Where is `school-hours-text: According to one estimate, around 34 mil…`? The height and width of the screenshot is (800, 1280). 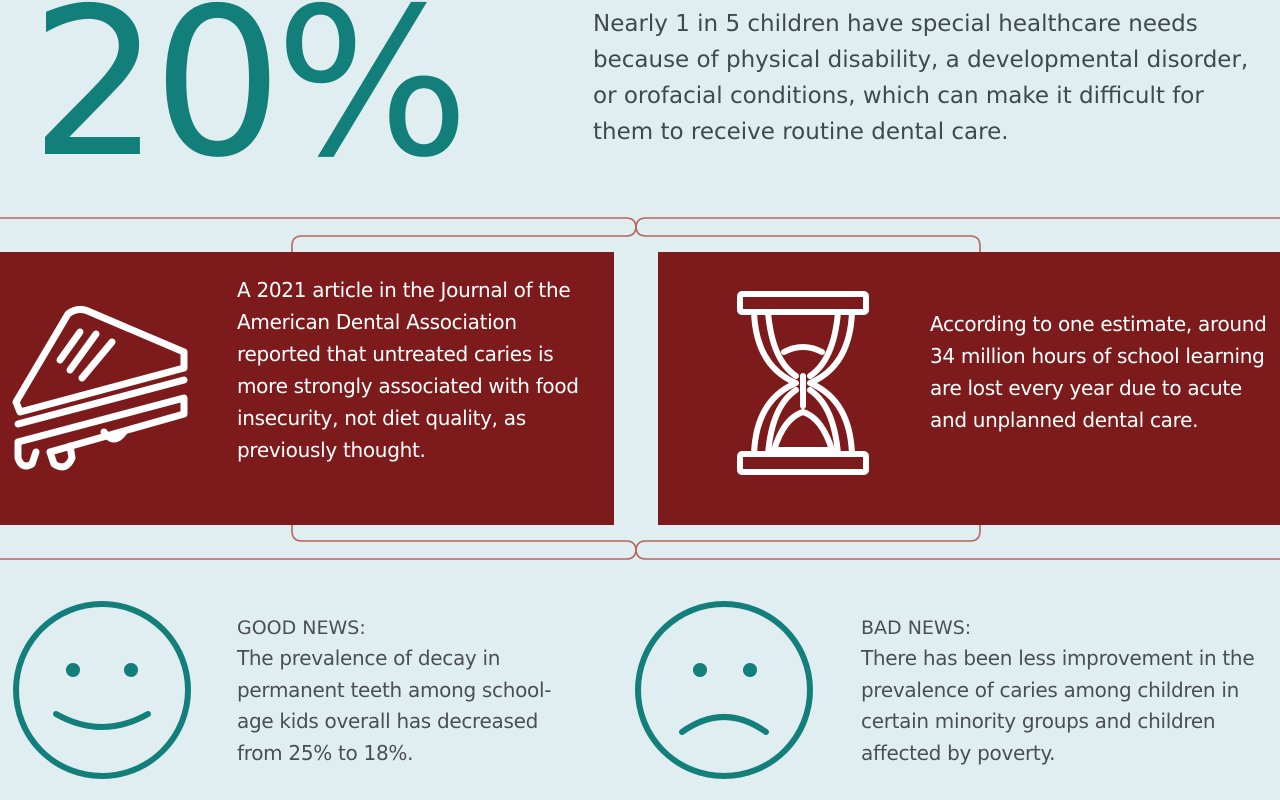
school-hours-text: According to one estimate, around 34 mil… is located at coordinates (1098, 372).